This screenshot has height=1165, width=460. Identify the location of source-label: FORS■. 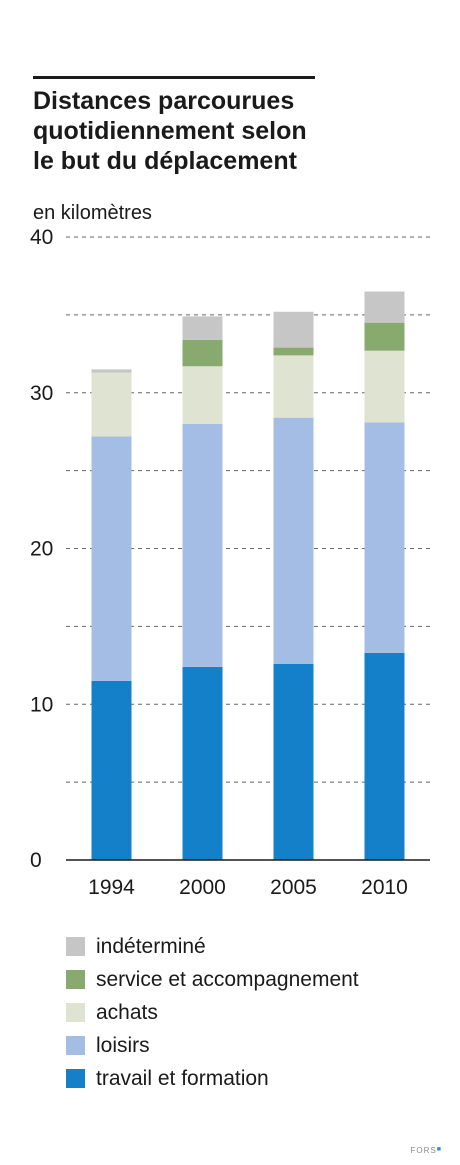
(426, 1150).